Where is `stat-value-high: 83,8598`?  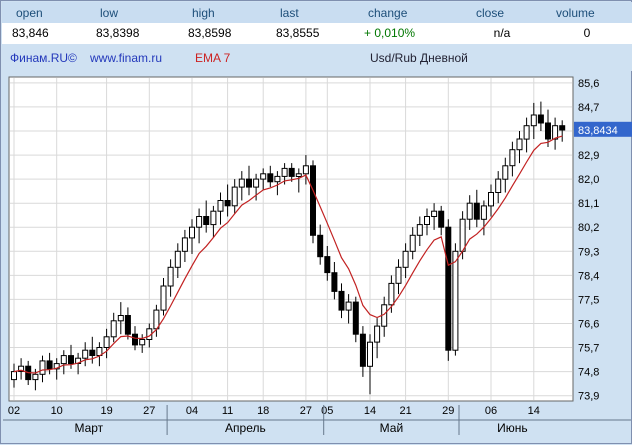
stat-value-high: 83,8598 is located at coordinates (210, 33).